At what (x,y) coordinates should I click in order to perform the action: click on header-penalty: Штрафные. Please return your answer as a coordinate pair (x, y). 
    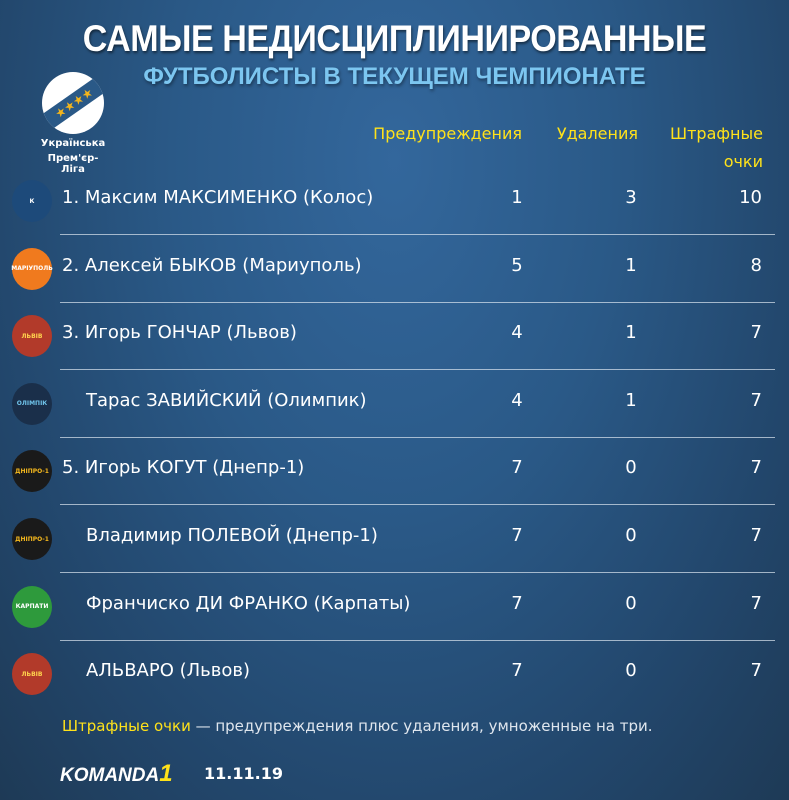
    Looking at the image, I should click on (716, 133).